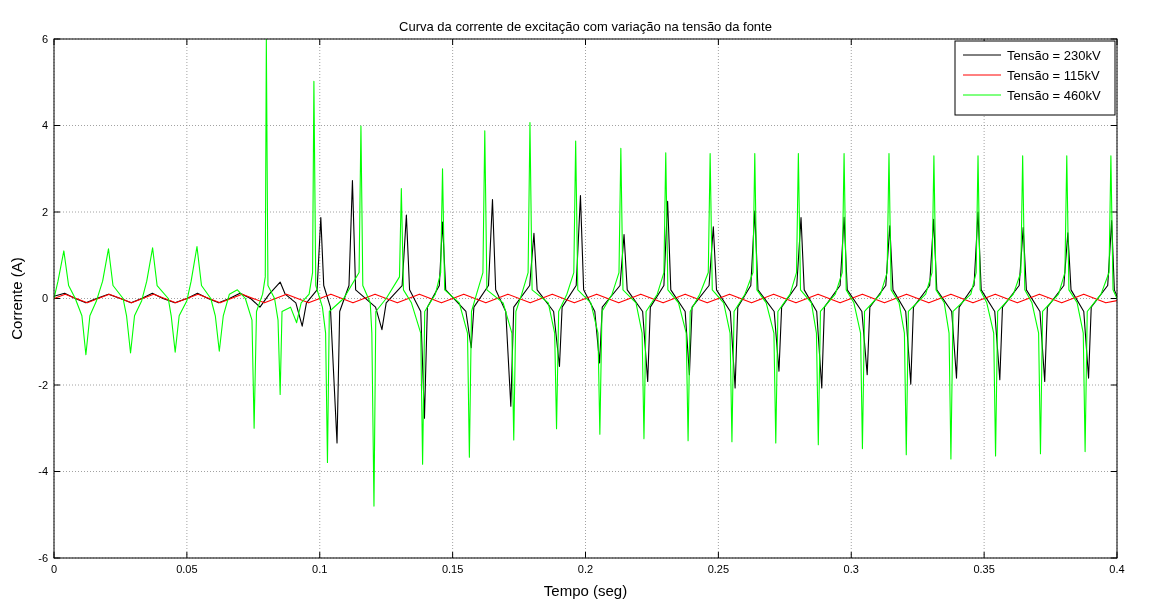  What do you see at coordinates (44, 38) in the screenshot?
I see `y-tick-label: 6` at bounding box center [44, 38].